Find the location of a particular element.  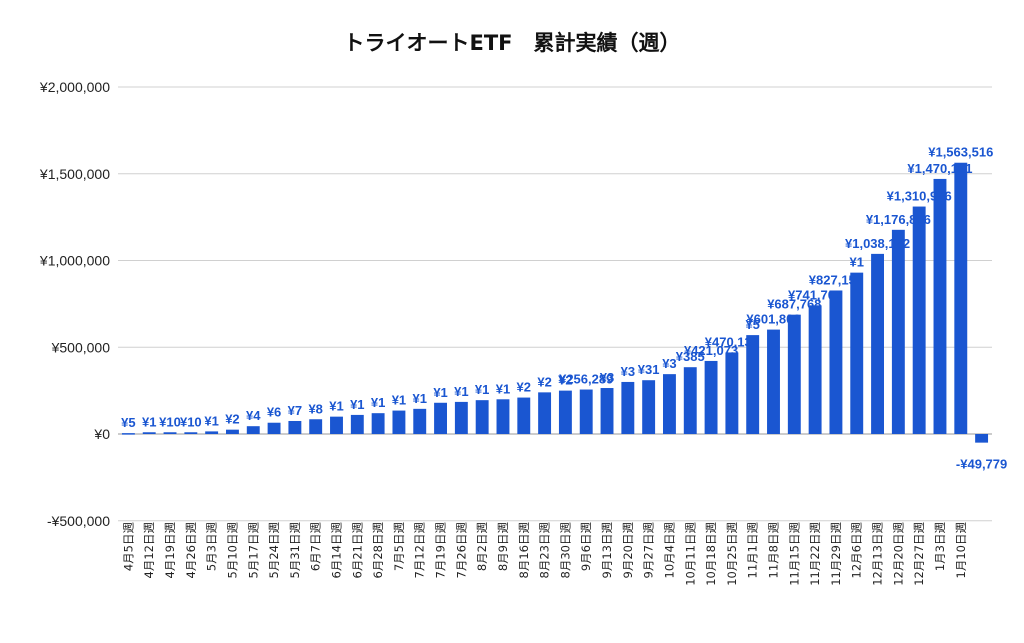

x-tick-label: 4月5日週 is located at coordinates (128, 547).